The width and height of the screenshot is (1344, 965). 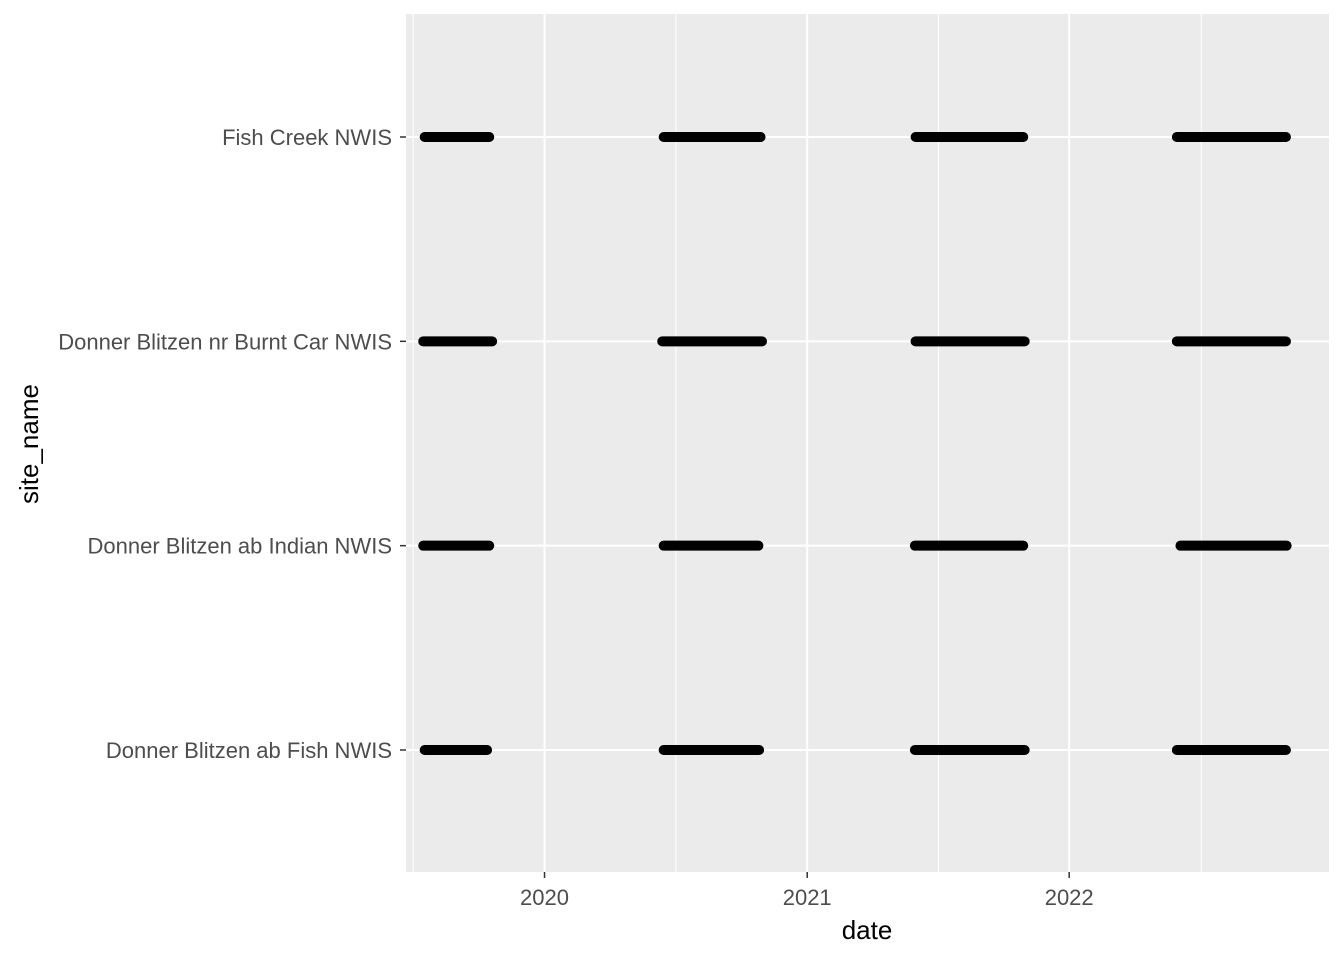 What do you see at coordinates (240, 546) in the screenshot?
I see `y-tick-label: Donner Blitzen ab Indian NWIS` at bounding box center [240, 546].